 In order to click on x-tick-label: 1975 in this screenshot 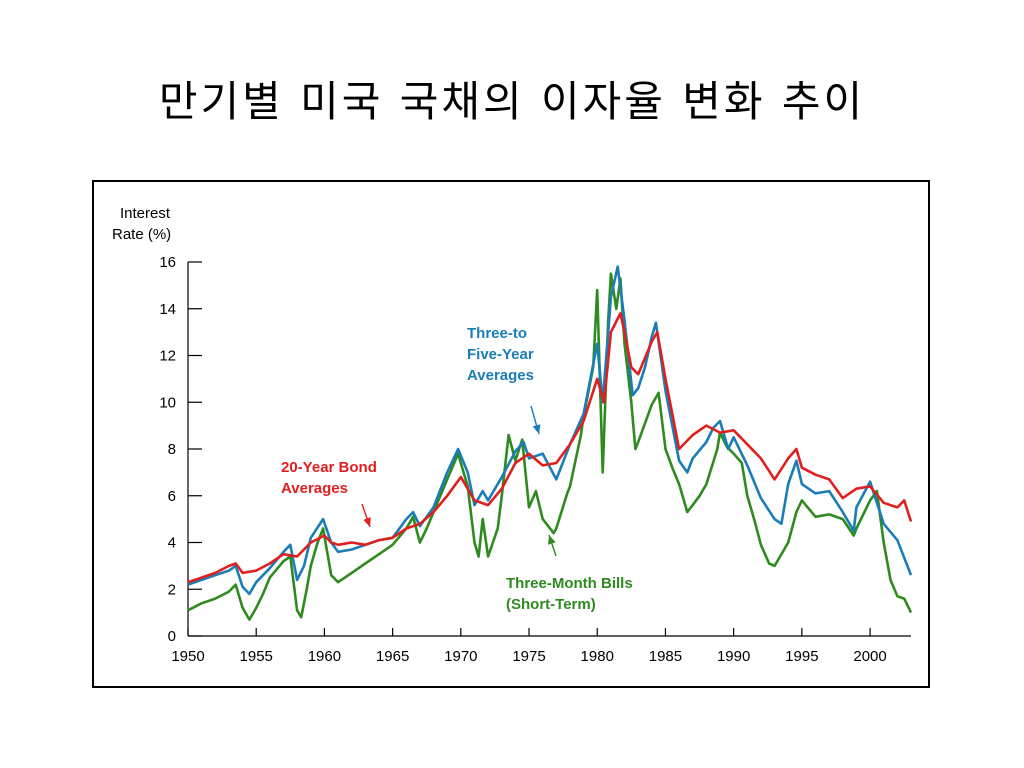, I will do `click(528, 656)`.